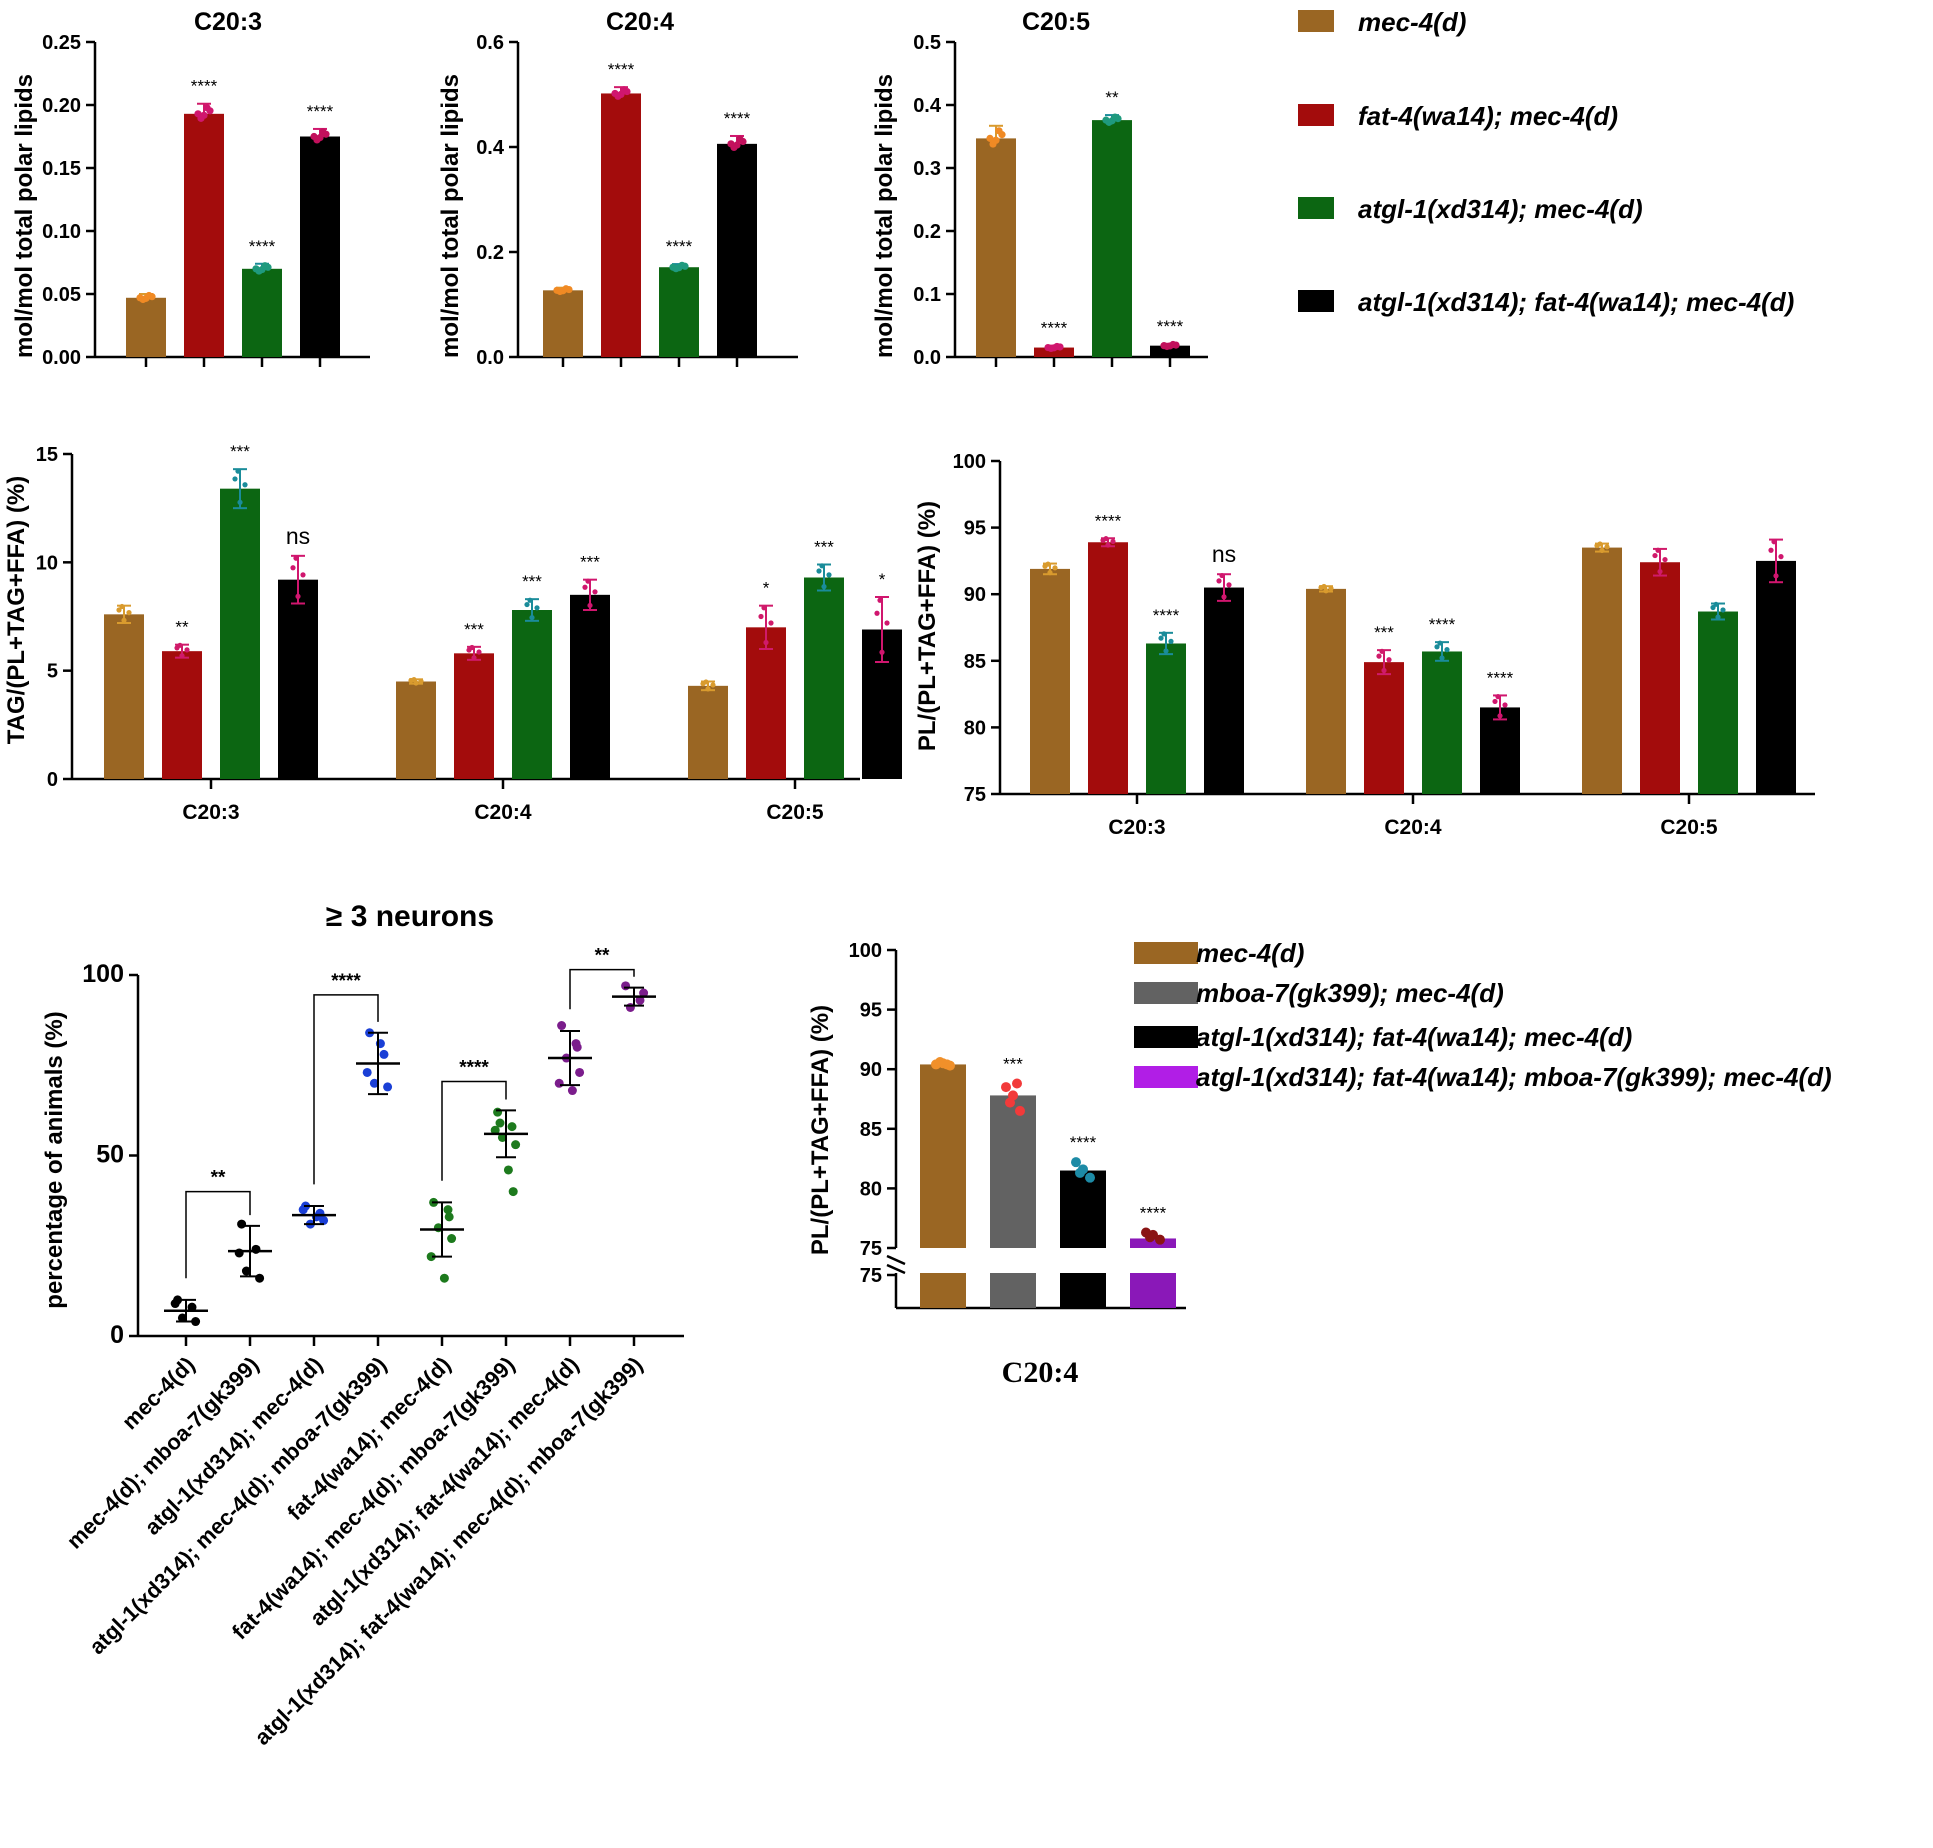  What do you see at coordinates (182, 627) in the screenshot?
I see `tag-significance: **` at bounding box center [182, 627].